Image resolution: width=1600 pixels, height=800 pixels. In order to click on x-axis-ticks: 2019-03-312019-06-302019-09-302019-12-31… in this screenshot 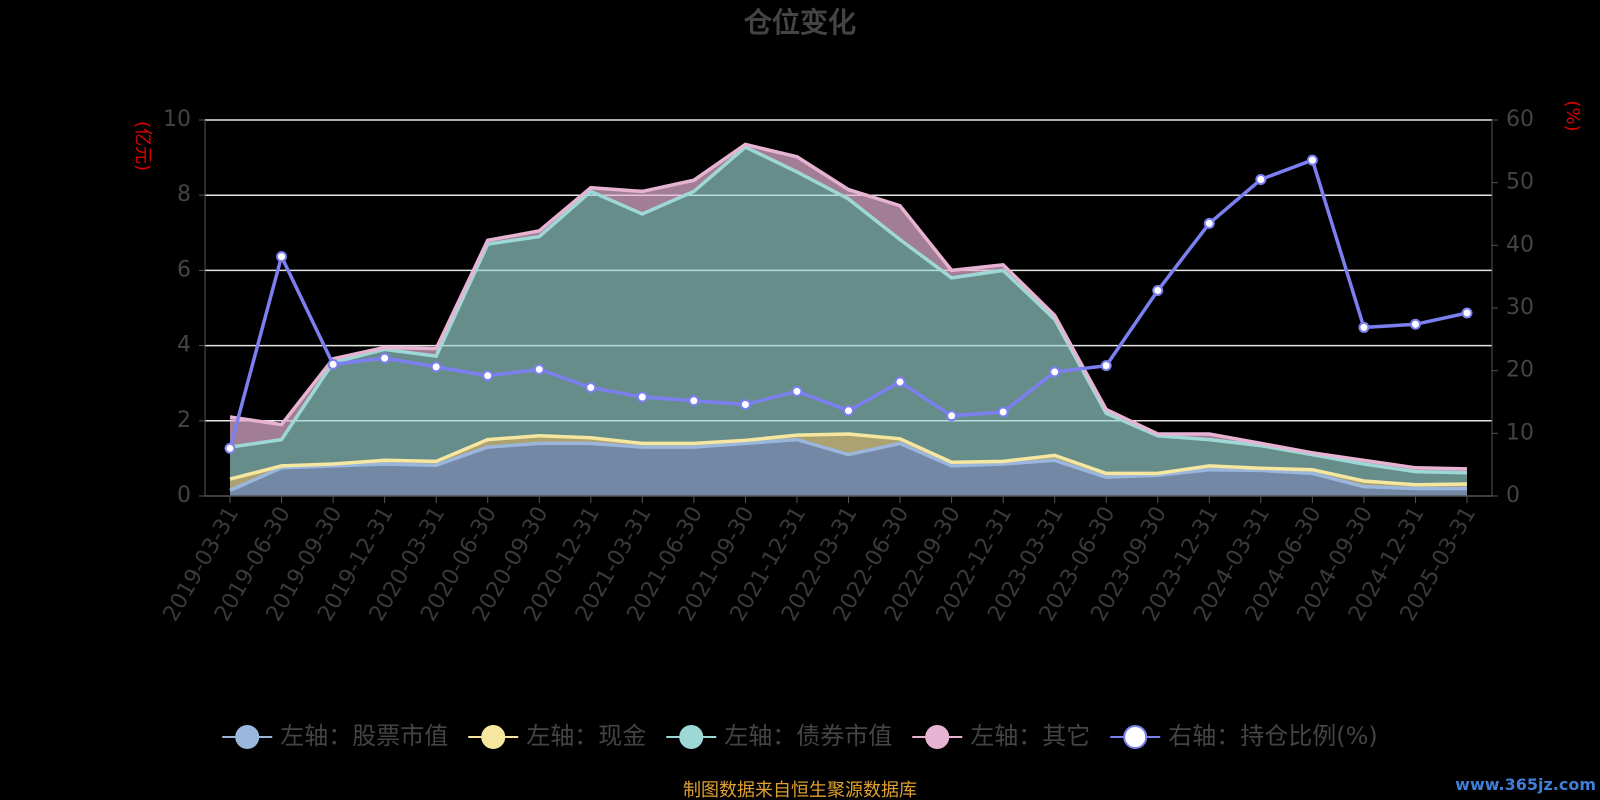, I will do `click(820, 561)`.